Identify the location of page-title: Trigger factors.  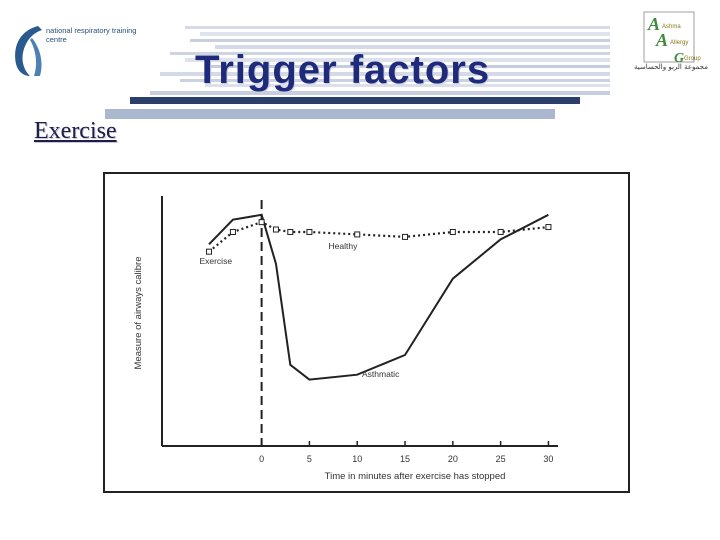
(343, 70).